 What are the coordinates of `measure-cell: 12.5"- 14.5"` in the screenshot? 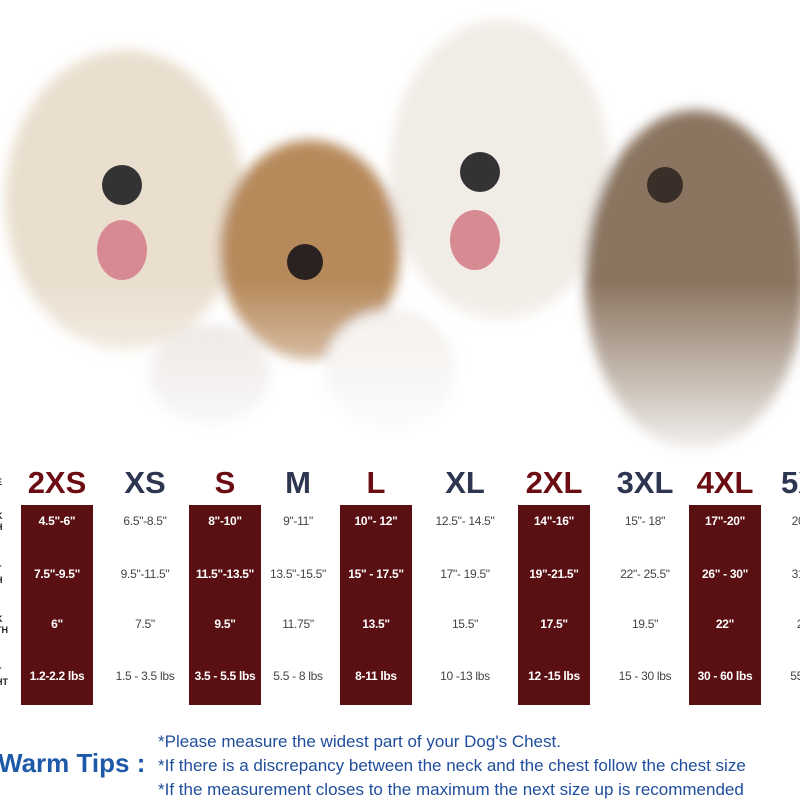 It's located at (465, 521).